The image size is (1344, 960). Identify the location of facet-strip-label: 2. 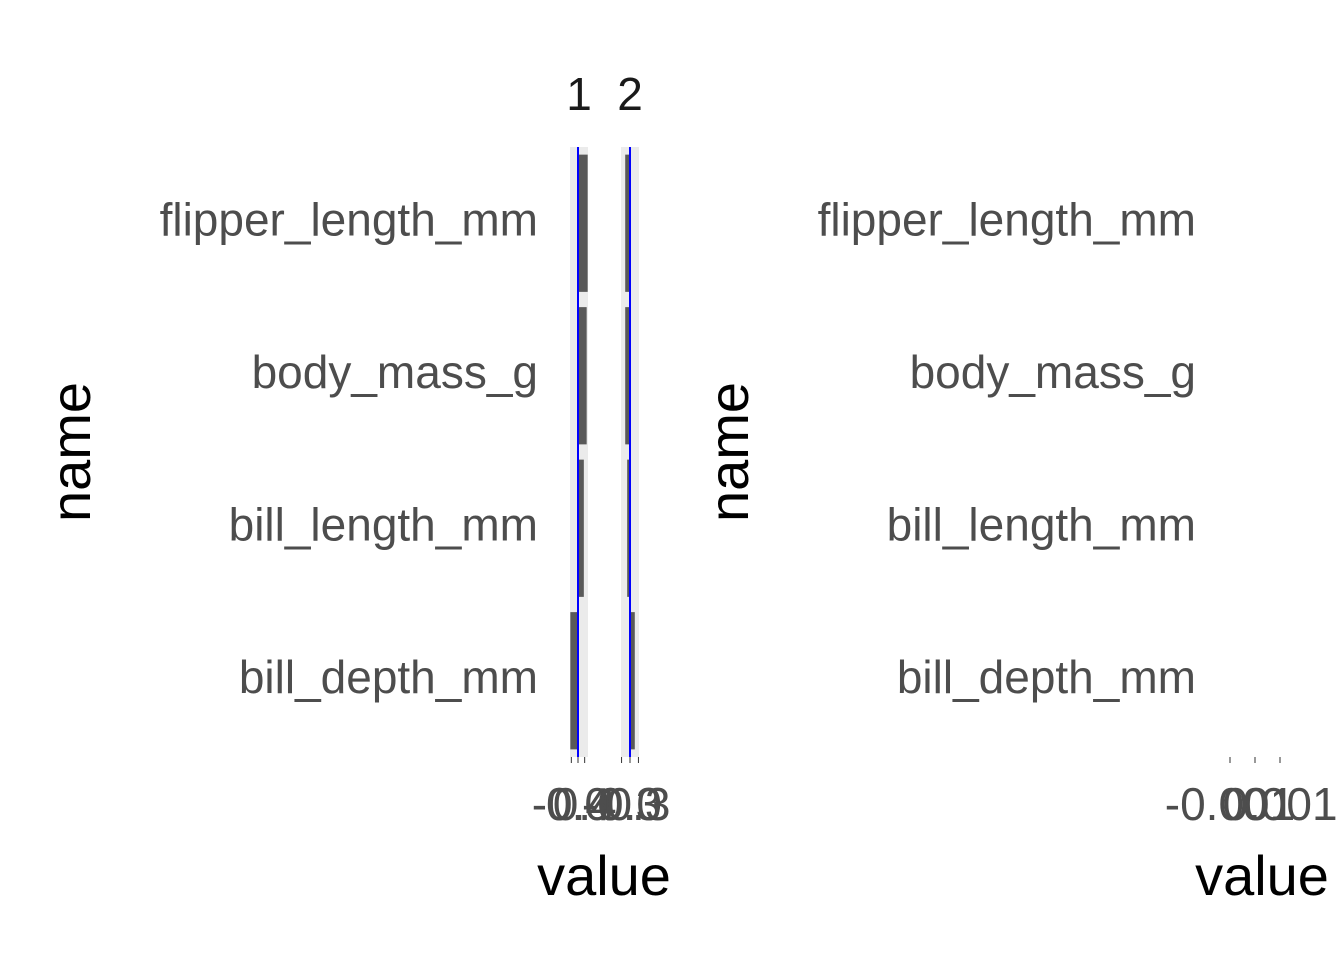
(630, 94).